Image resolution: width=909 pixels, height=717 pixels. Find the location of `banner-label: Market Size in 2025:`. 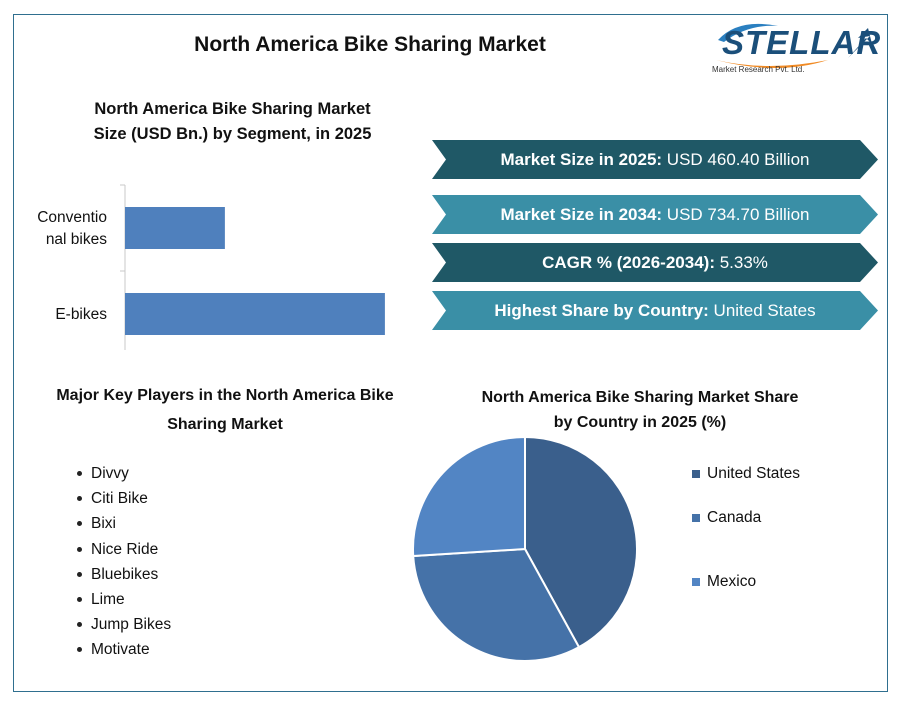

banner-label: Market Size in 2025: is located at coordinates (581, 159).